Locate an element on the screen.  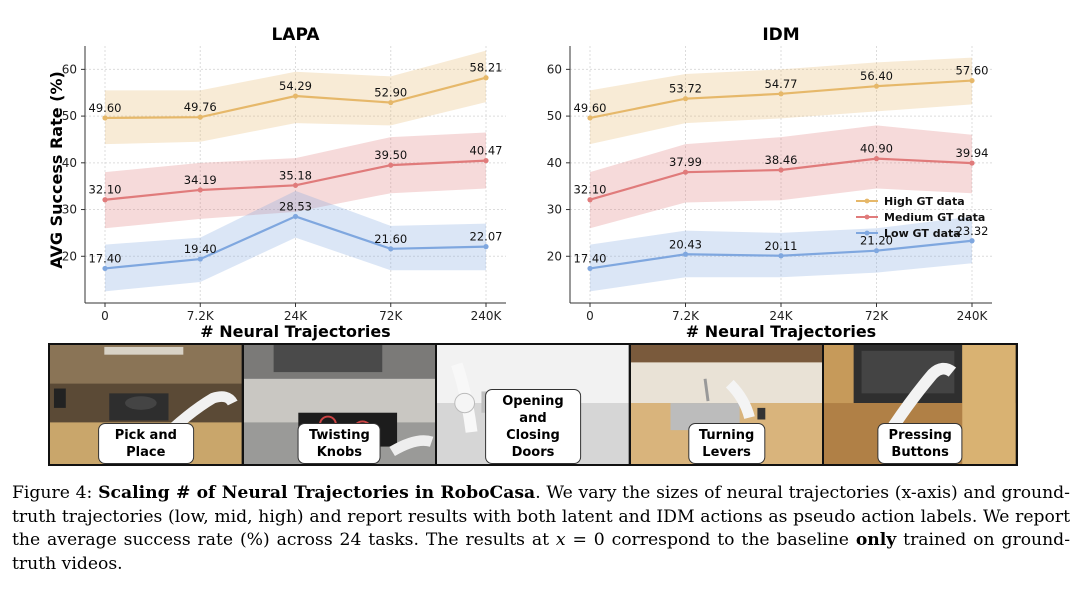
data-label: 21.20 is located at coordinates (876, 241).